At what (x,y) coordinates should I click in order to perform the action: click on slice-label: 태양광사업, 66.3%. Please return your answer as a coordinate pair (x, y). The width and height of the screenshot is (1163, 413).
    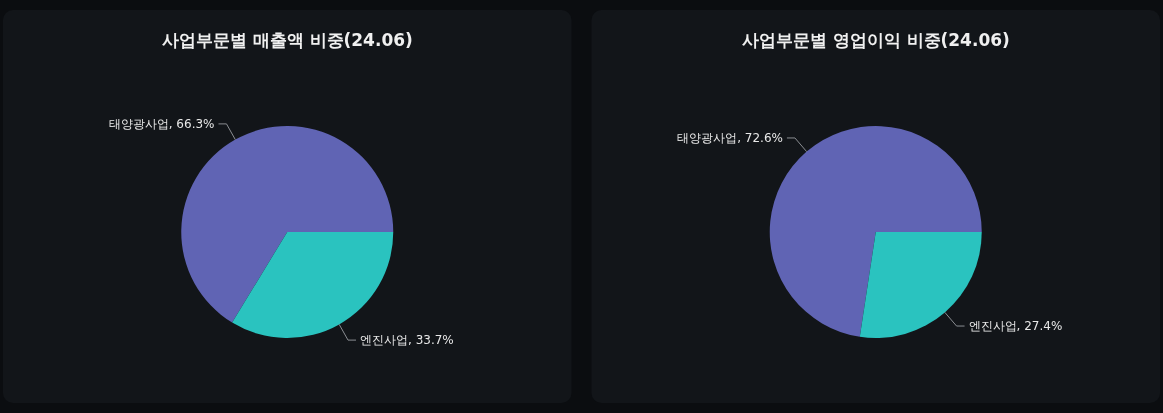
    Looking at the image, I should click on (161, 123).